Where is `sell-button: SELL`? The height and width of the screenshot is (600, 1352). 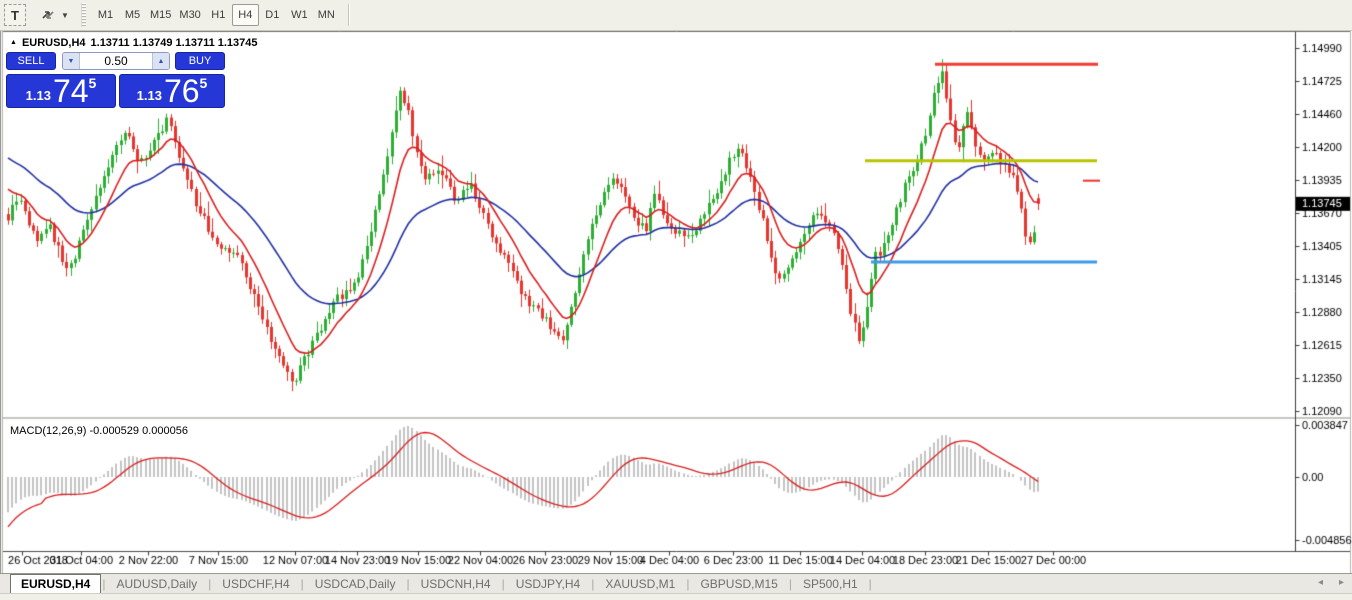
sell-button: SELL is located at coordinates (31, 61).